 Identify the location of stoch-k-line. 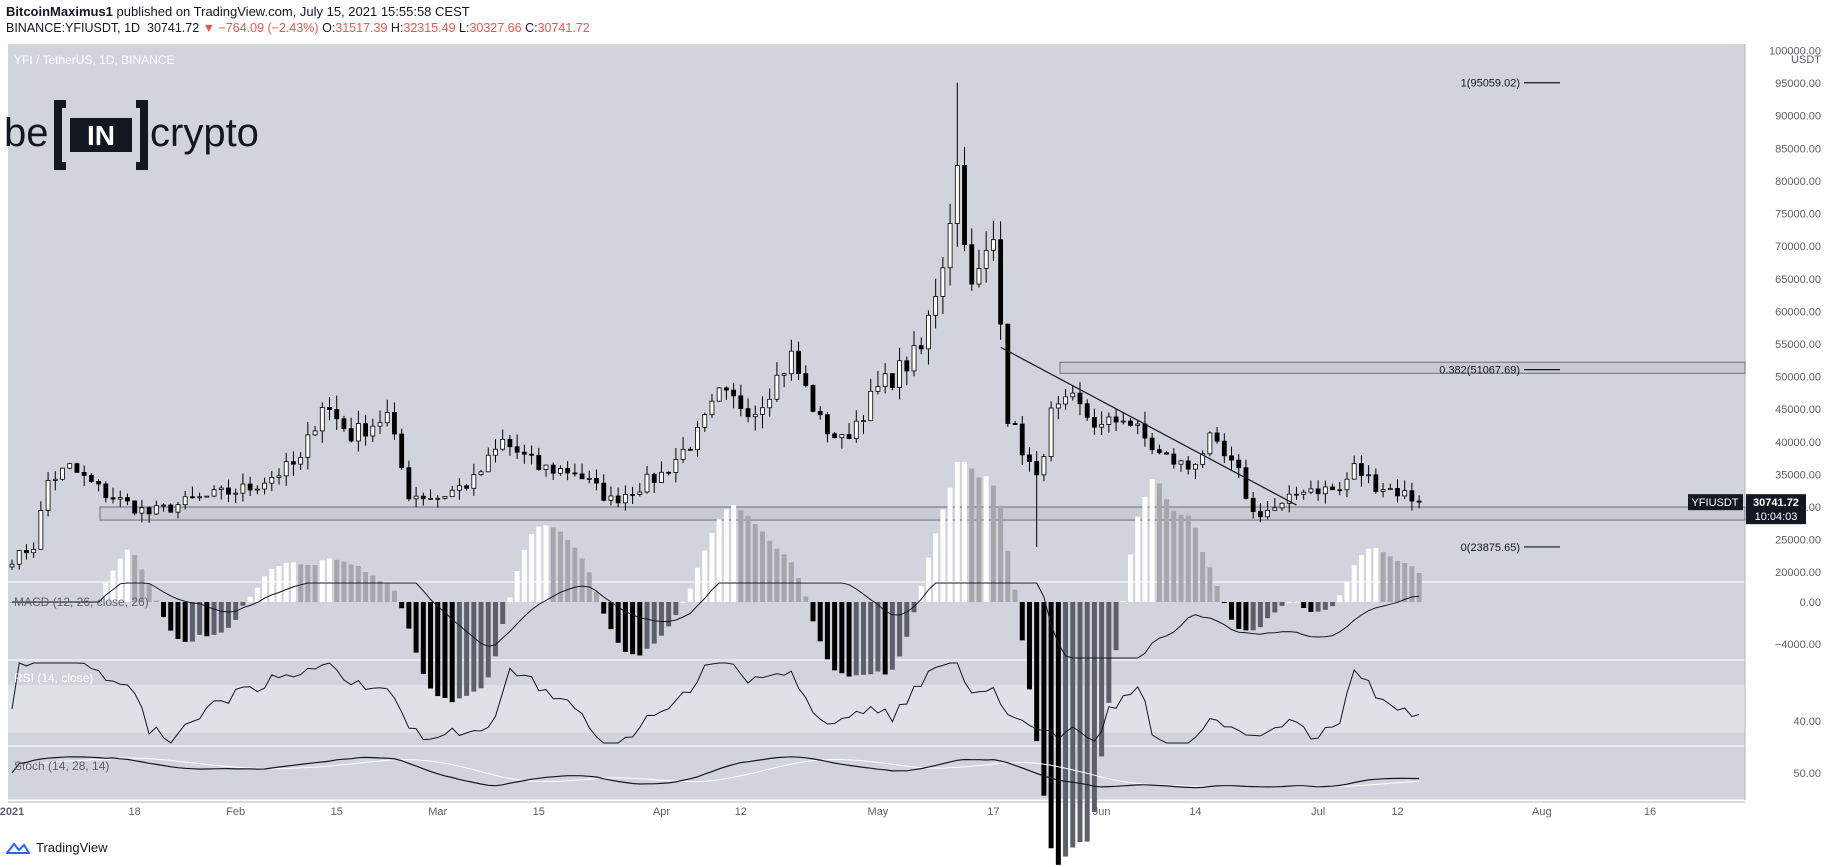
(715, 772).